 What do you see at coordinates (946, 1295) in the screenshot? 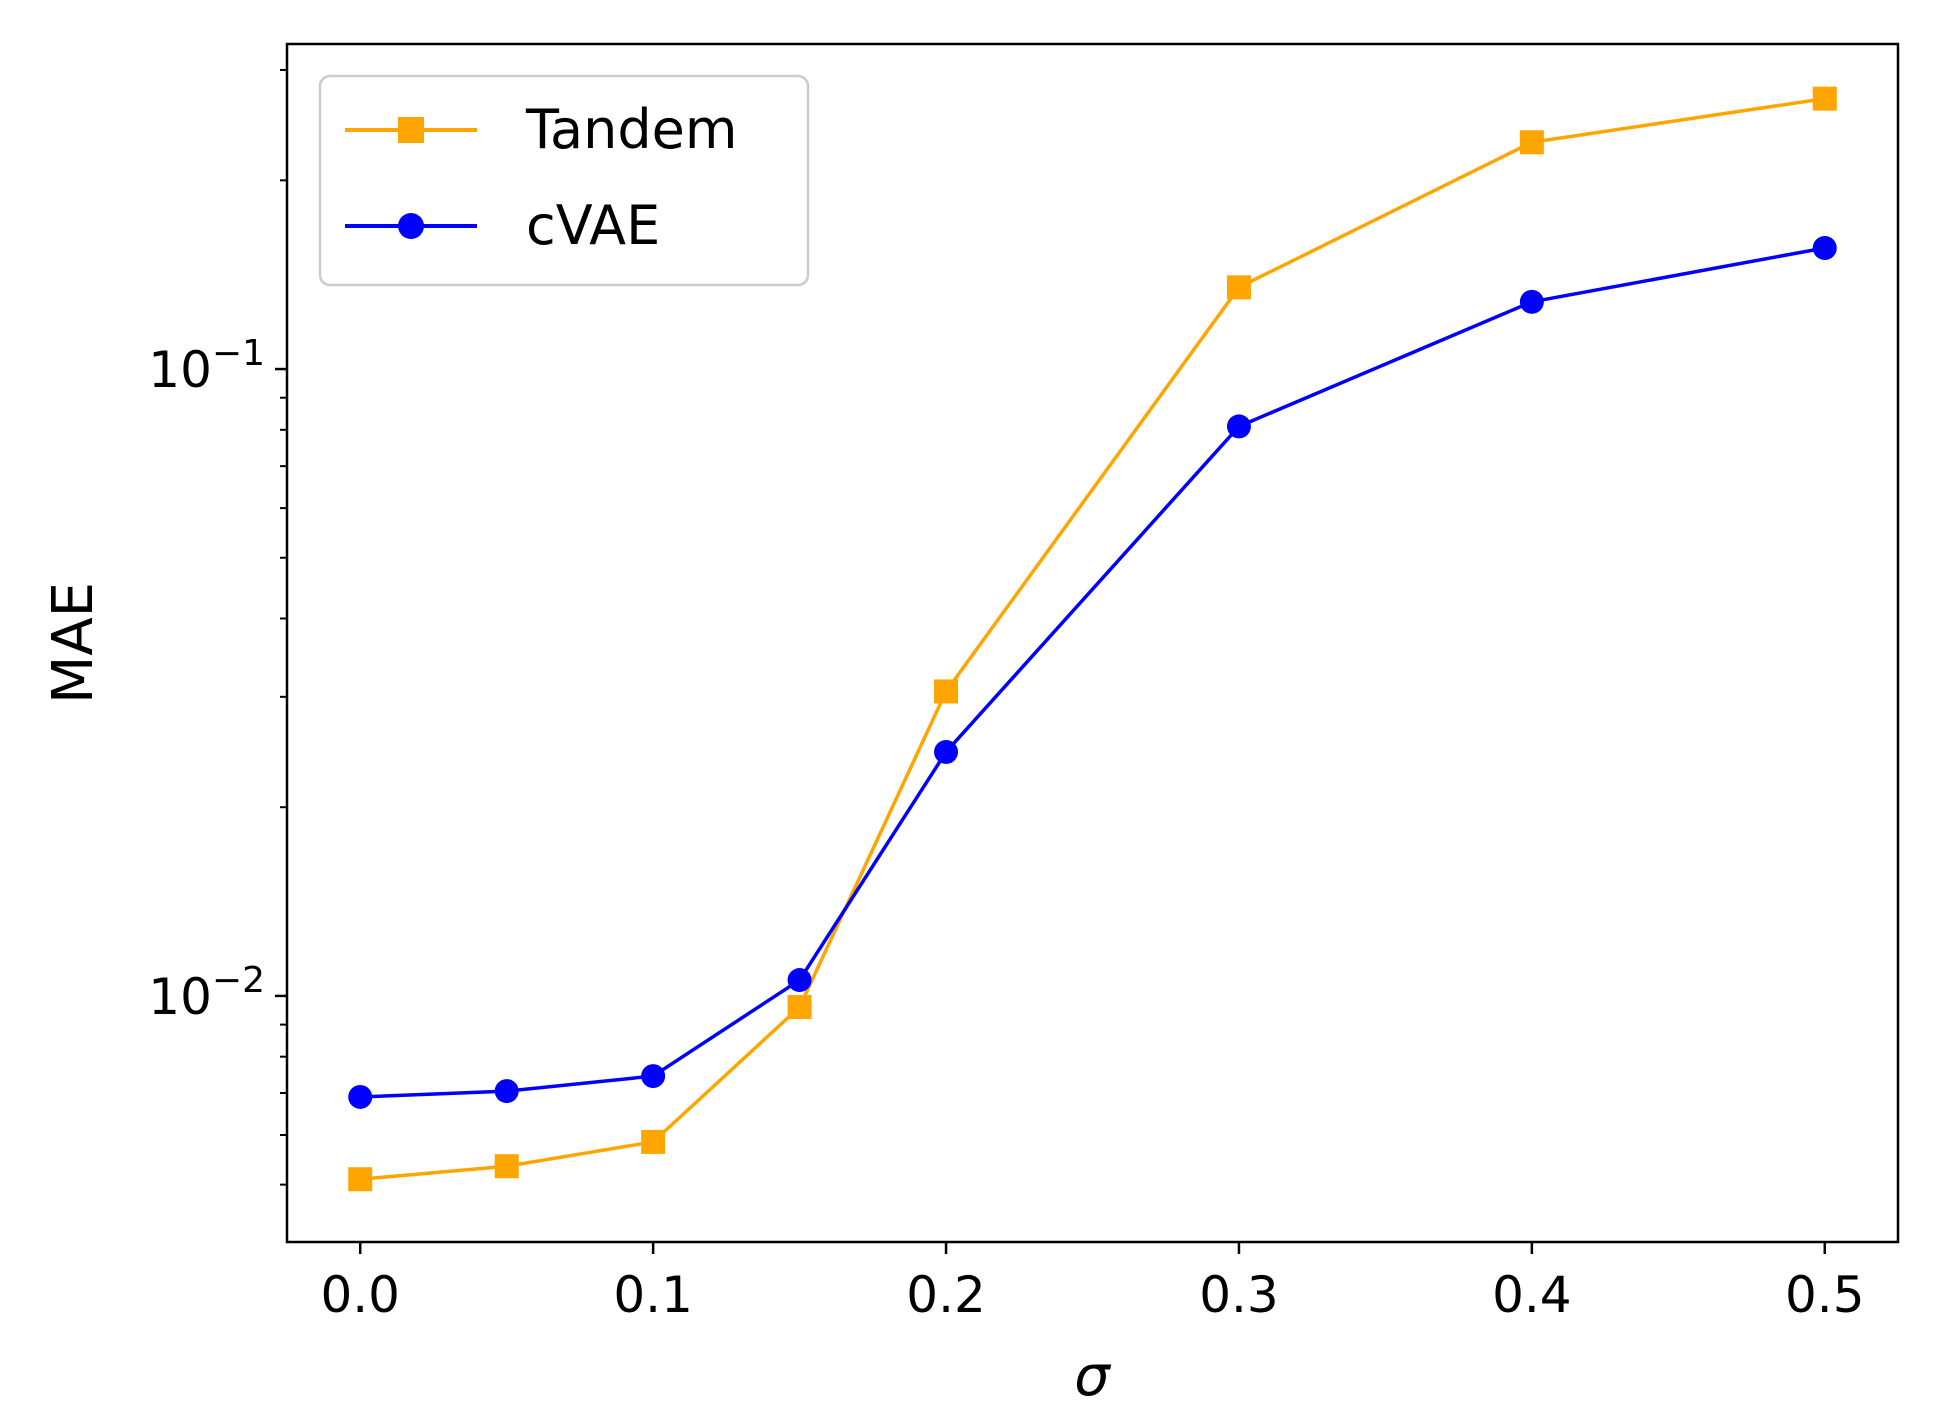
I see `x-tick-label: 0.2` at bounding box center [946, 1295].